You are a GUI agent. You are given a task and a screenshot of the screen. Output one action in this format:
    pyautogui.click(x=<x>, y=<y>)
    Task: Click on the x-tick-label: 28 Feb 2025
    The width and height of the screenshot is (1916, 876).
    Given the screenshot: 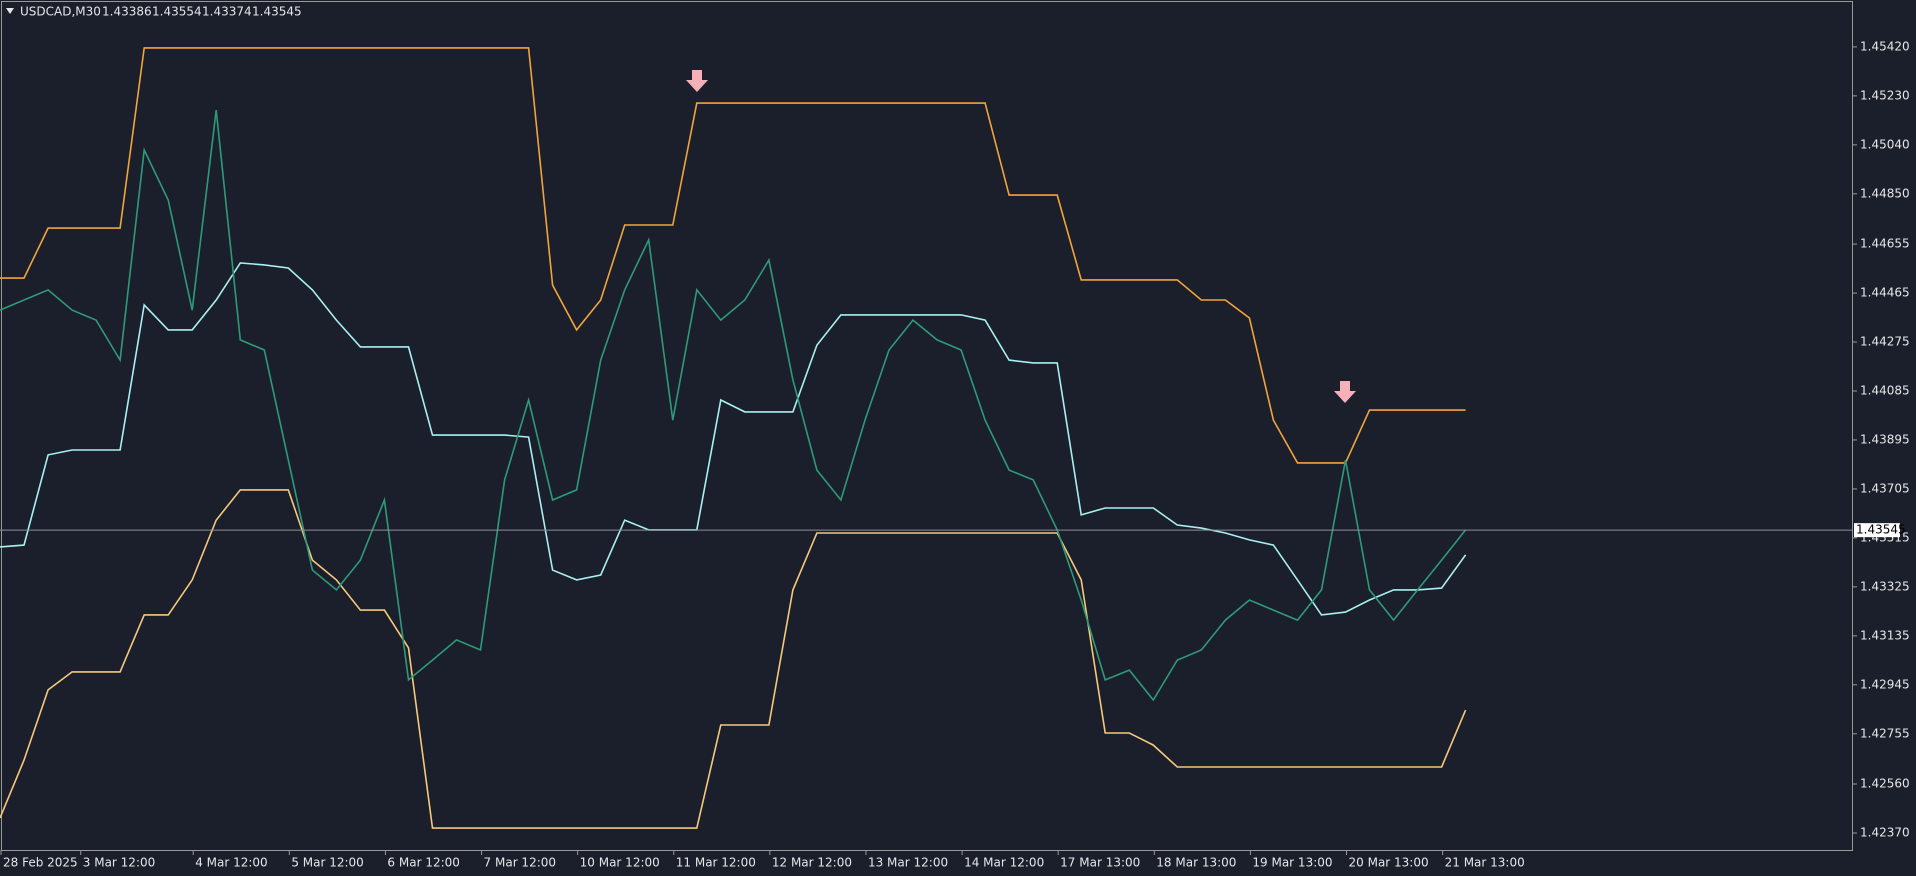 What is the action you would take?
    pyautogui.click(x=40, y=863)
    